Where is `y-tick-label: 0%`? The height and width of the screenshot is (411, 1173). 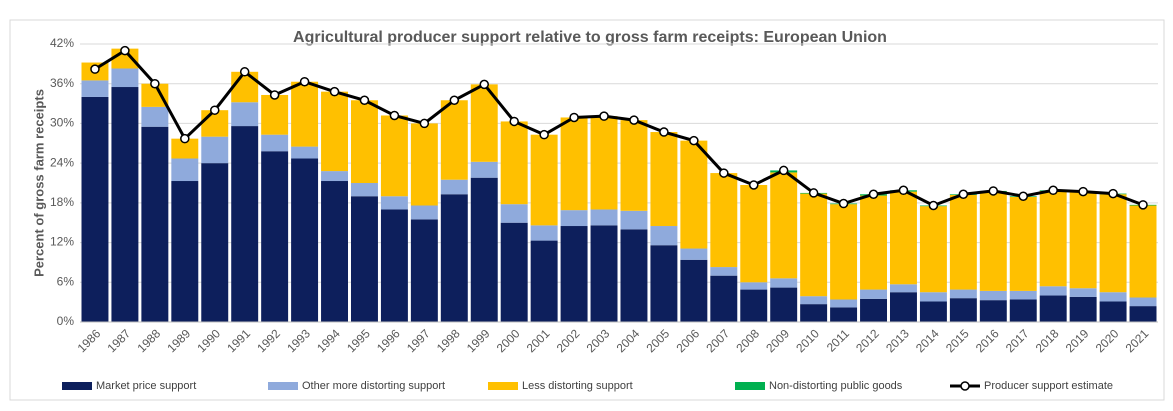 y-tick-label: 0% is located at coordinates (66, 321).